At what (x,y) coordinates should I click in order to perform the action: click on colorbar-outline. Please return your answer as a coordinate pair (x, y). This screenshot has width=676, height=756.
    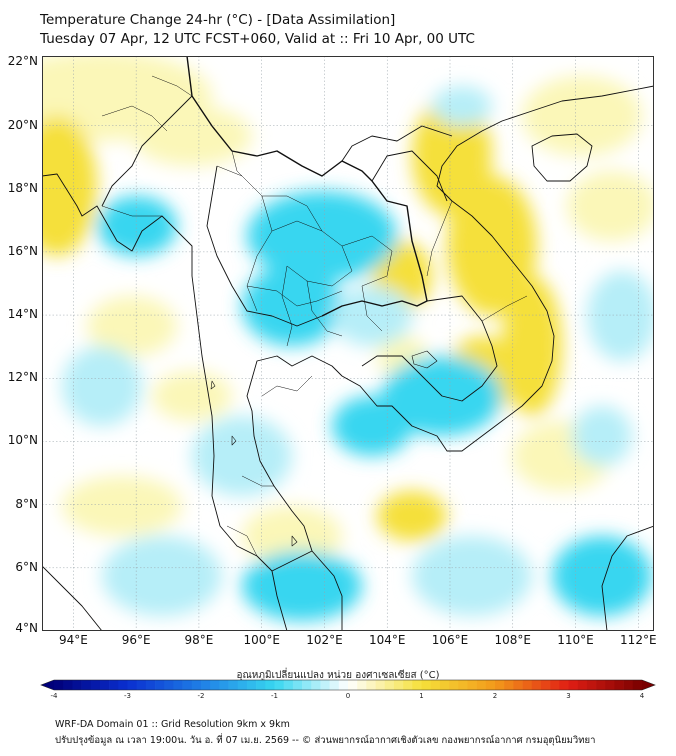
    Looking at the image, I should click on (348, 685).